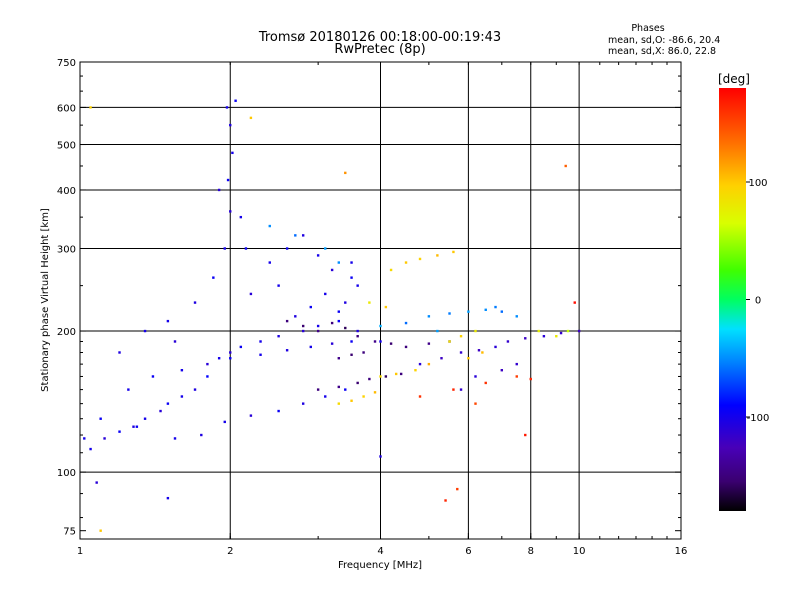  What do you see at coordinates (757, 183) in the screenshot?
I see `colorbar-tick-label: 100` at bounding box center [757, 183].